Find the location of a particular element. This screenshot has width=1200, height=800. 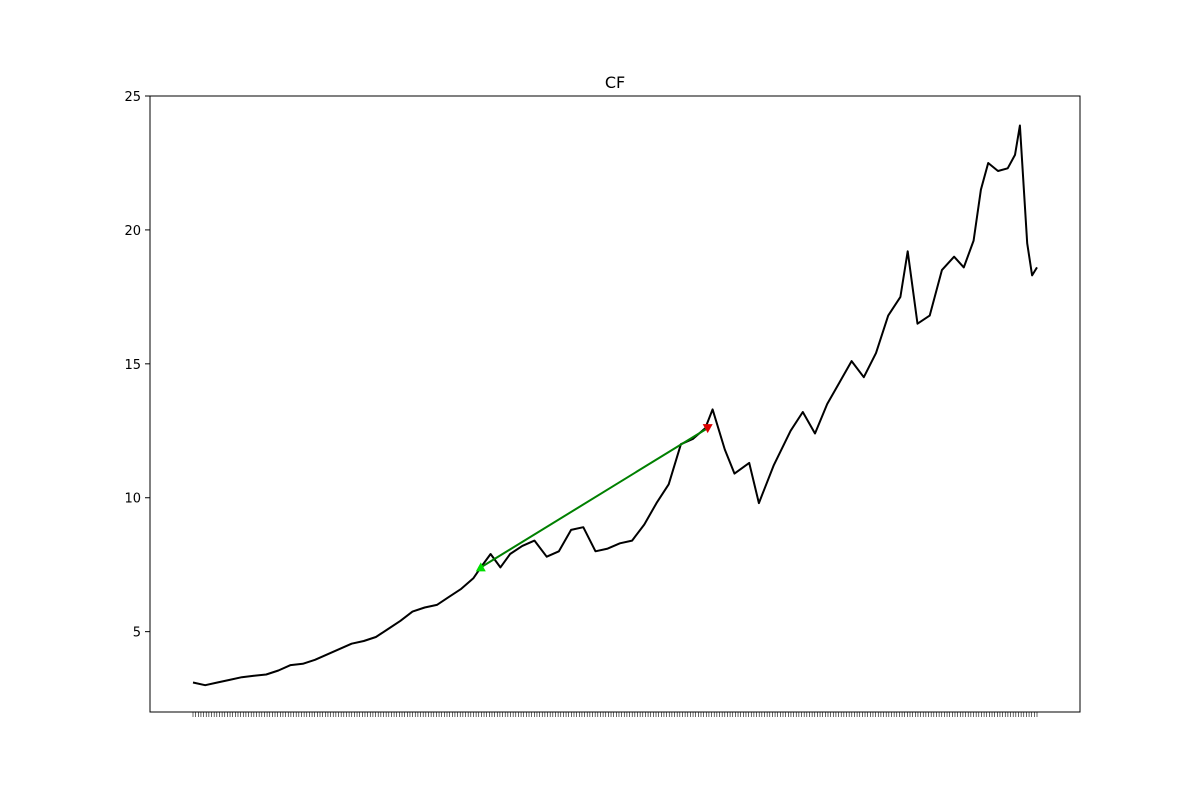

trade-line is located at coordinates (594, 498).